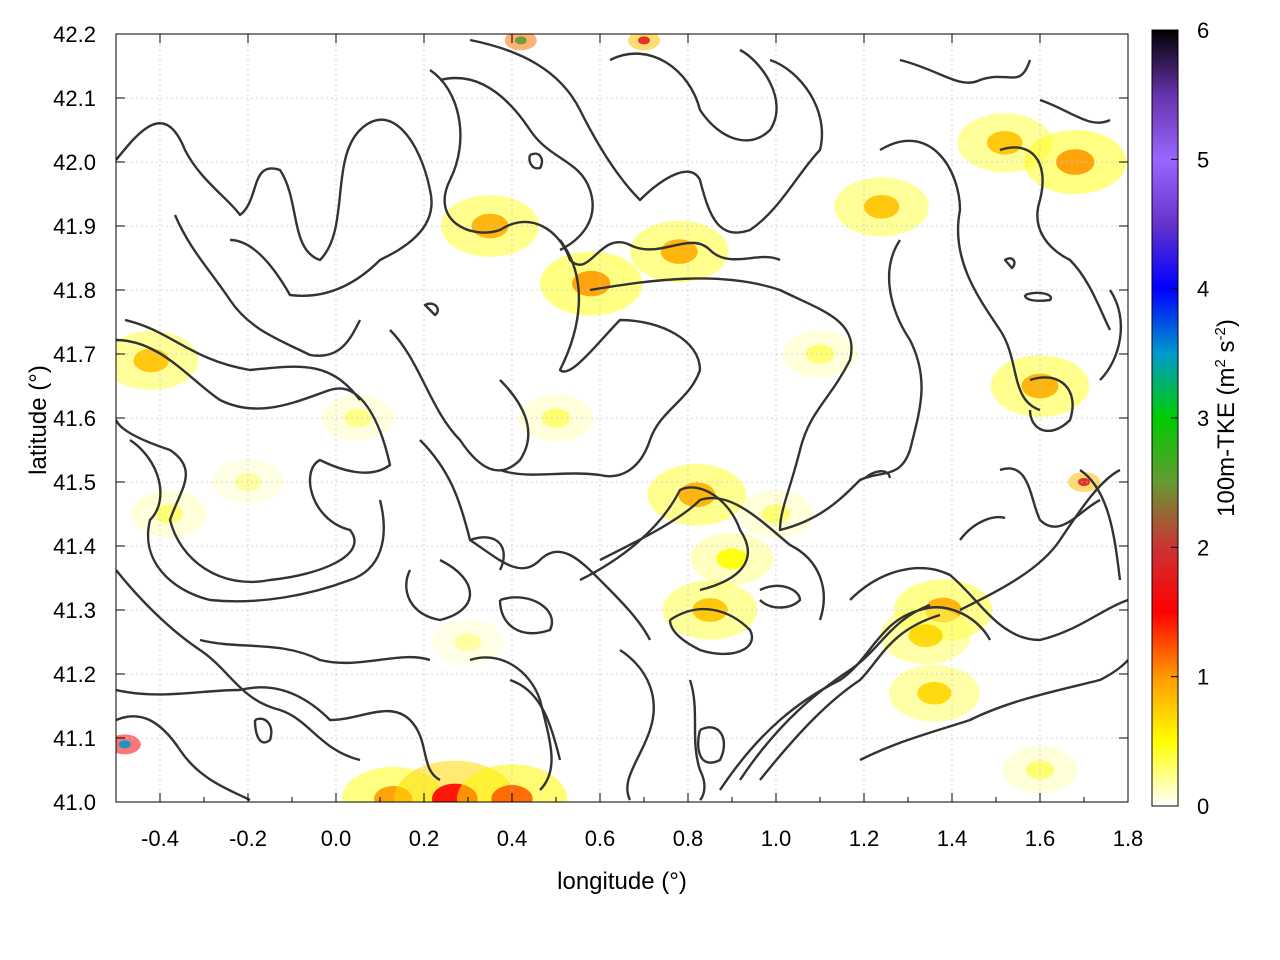 The width and height of the screenshot is (1280, 960). I want to click on tke-hotspot-halo, so click(512, 783).